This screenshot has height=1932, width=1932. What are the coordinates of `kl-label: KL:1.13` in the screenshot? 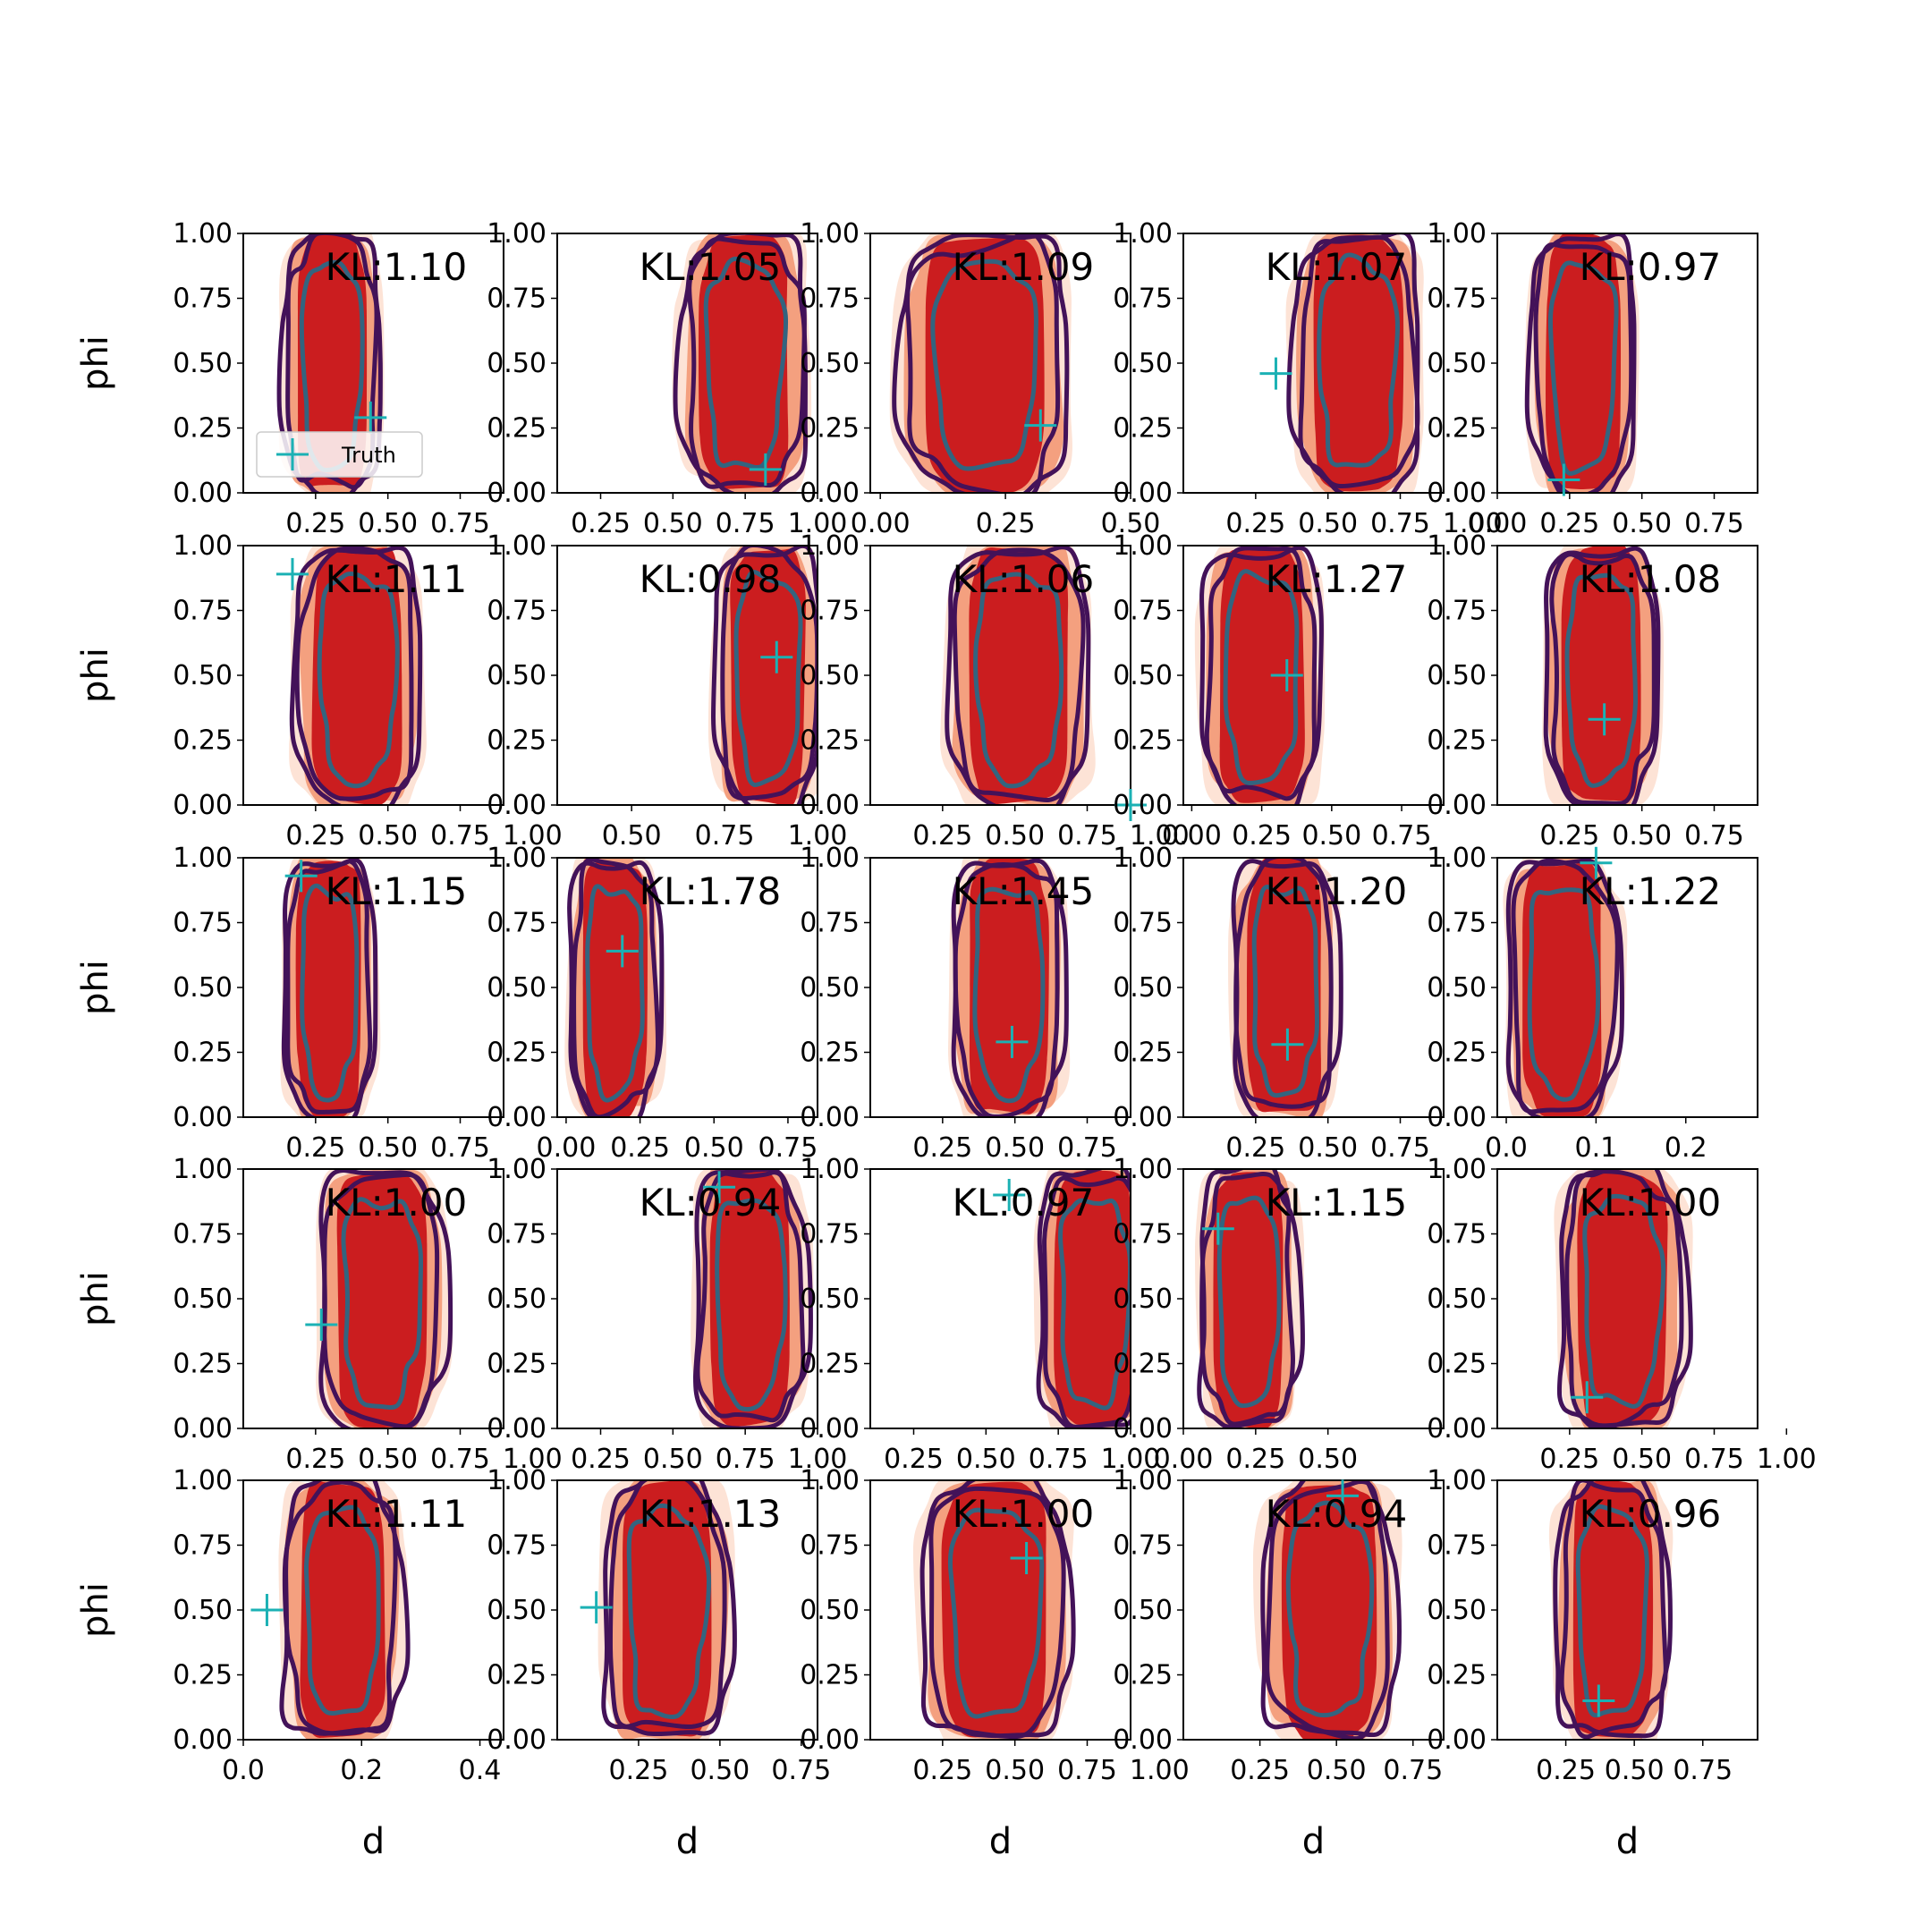 It's located at (711, 1514).